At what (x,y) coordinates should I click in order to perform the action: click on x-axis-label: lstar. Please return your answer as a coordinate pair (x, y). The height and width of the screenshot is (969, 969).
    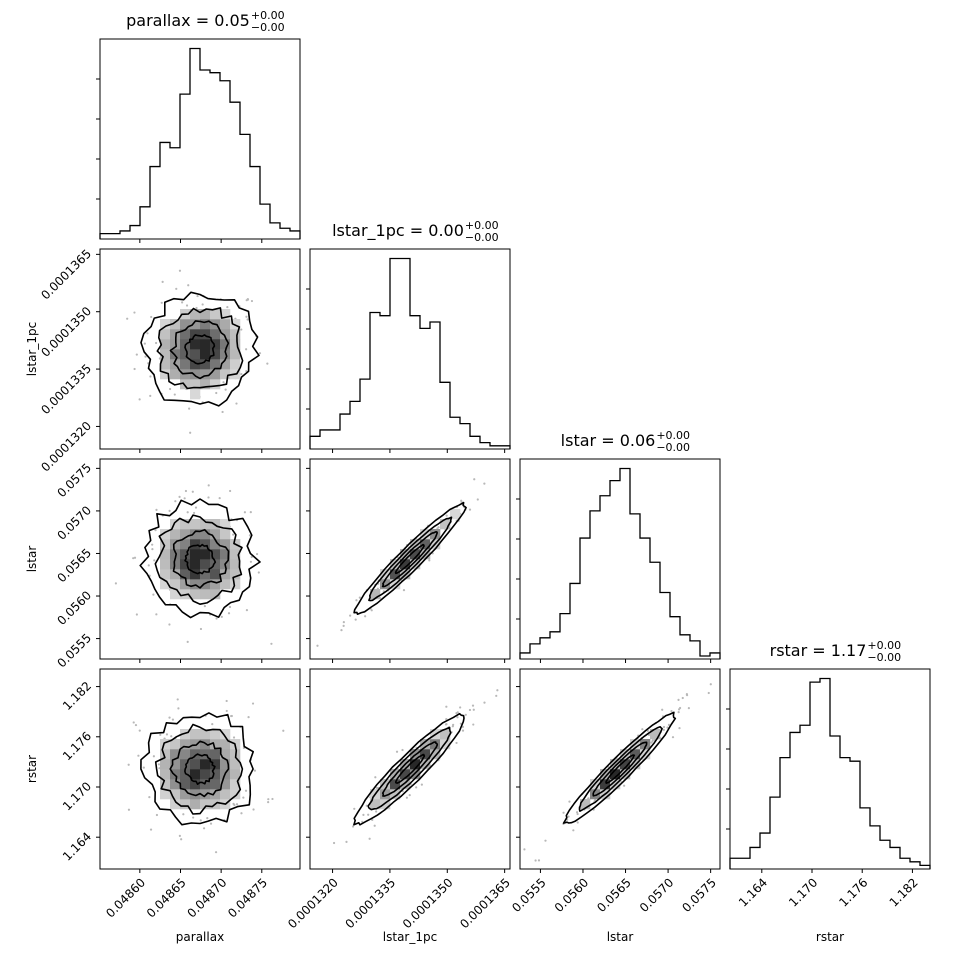
    Looking at the image, I should click on (620, 937).